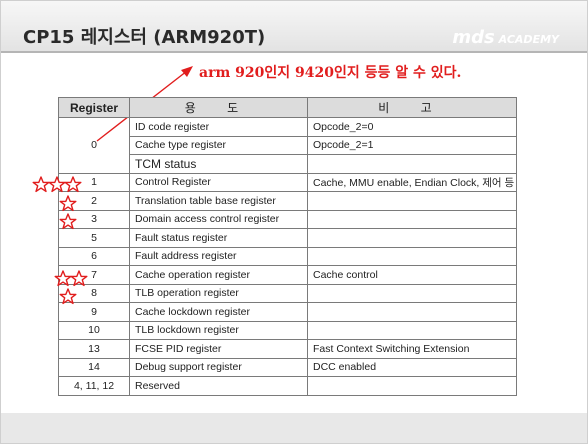 The height and width of the screenshot is (444, 588). I want to click on table-row: 0 ID code register Opcode_2=0, so click(287, 145).